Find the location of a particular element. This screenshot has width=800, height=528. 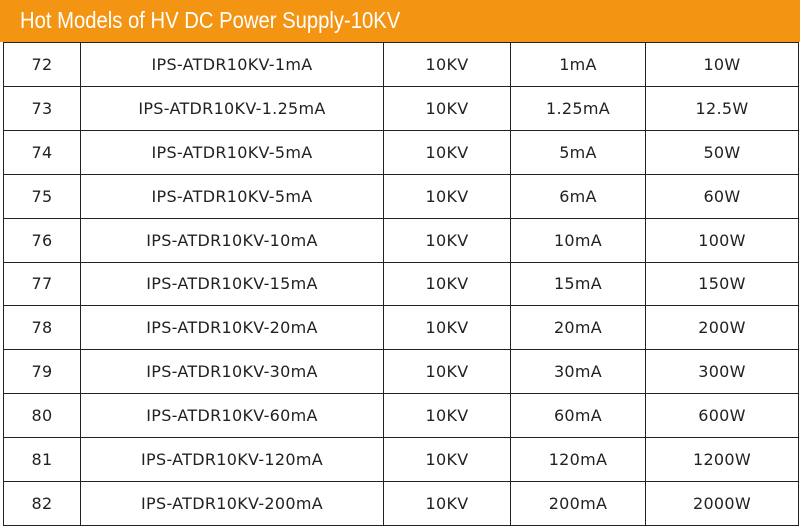

model-name: IPS-ATDR10KV-20mA is located at coordinates (232, 328).